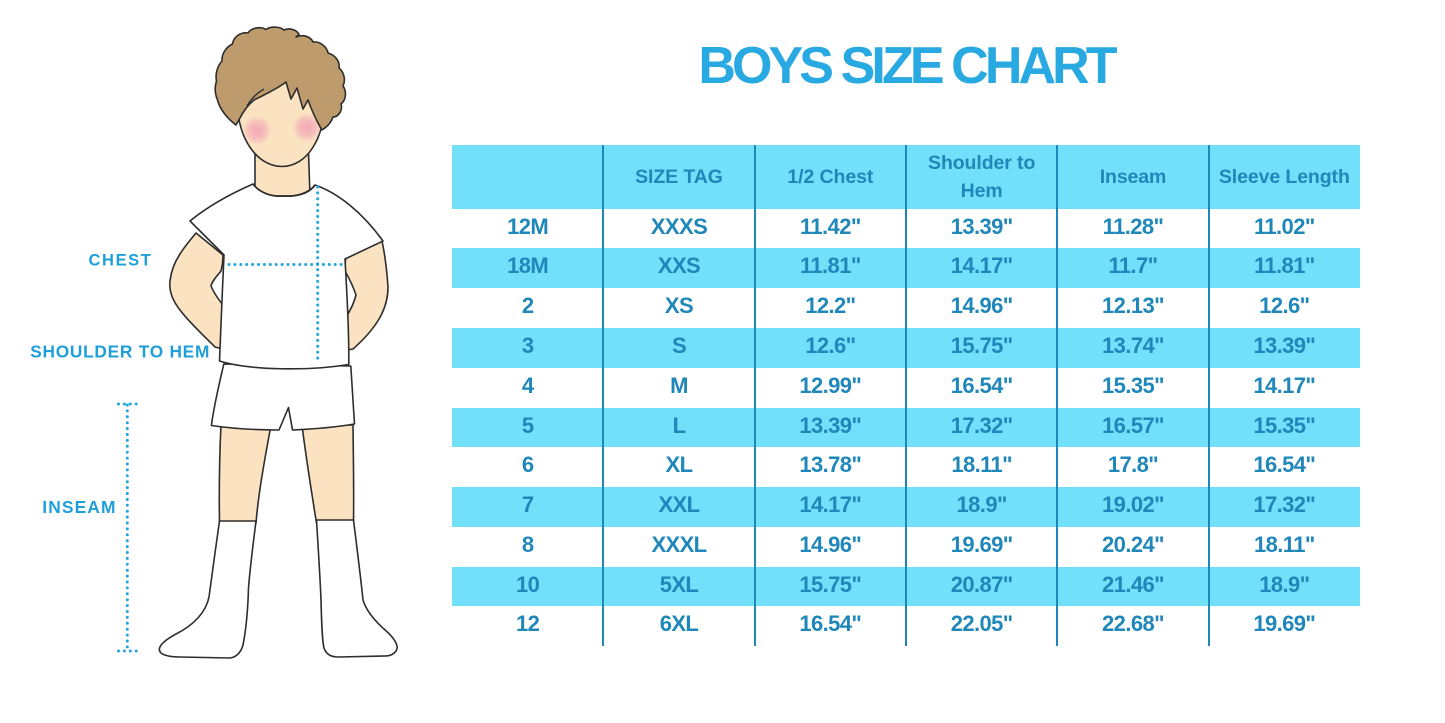 Image resolution: width=1445 pixels, height=723 pixels. What do you see at coordinates (120, 352) in the screenshot?
I see `svg-text: SHOULDER TO HEM` at bounding box center [120, 352].